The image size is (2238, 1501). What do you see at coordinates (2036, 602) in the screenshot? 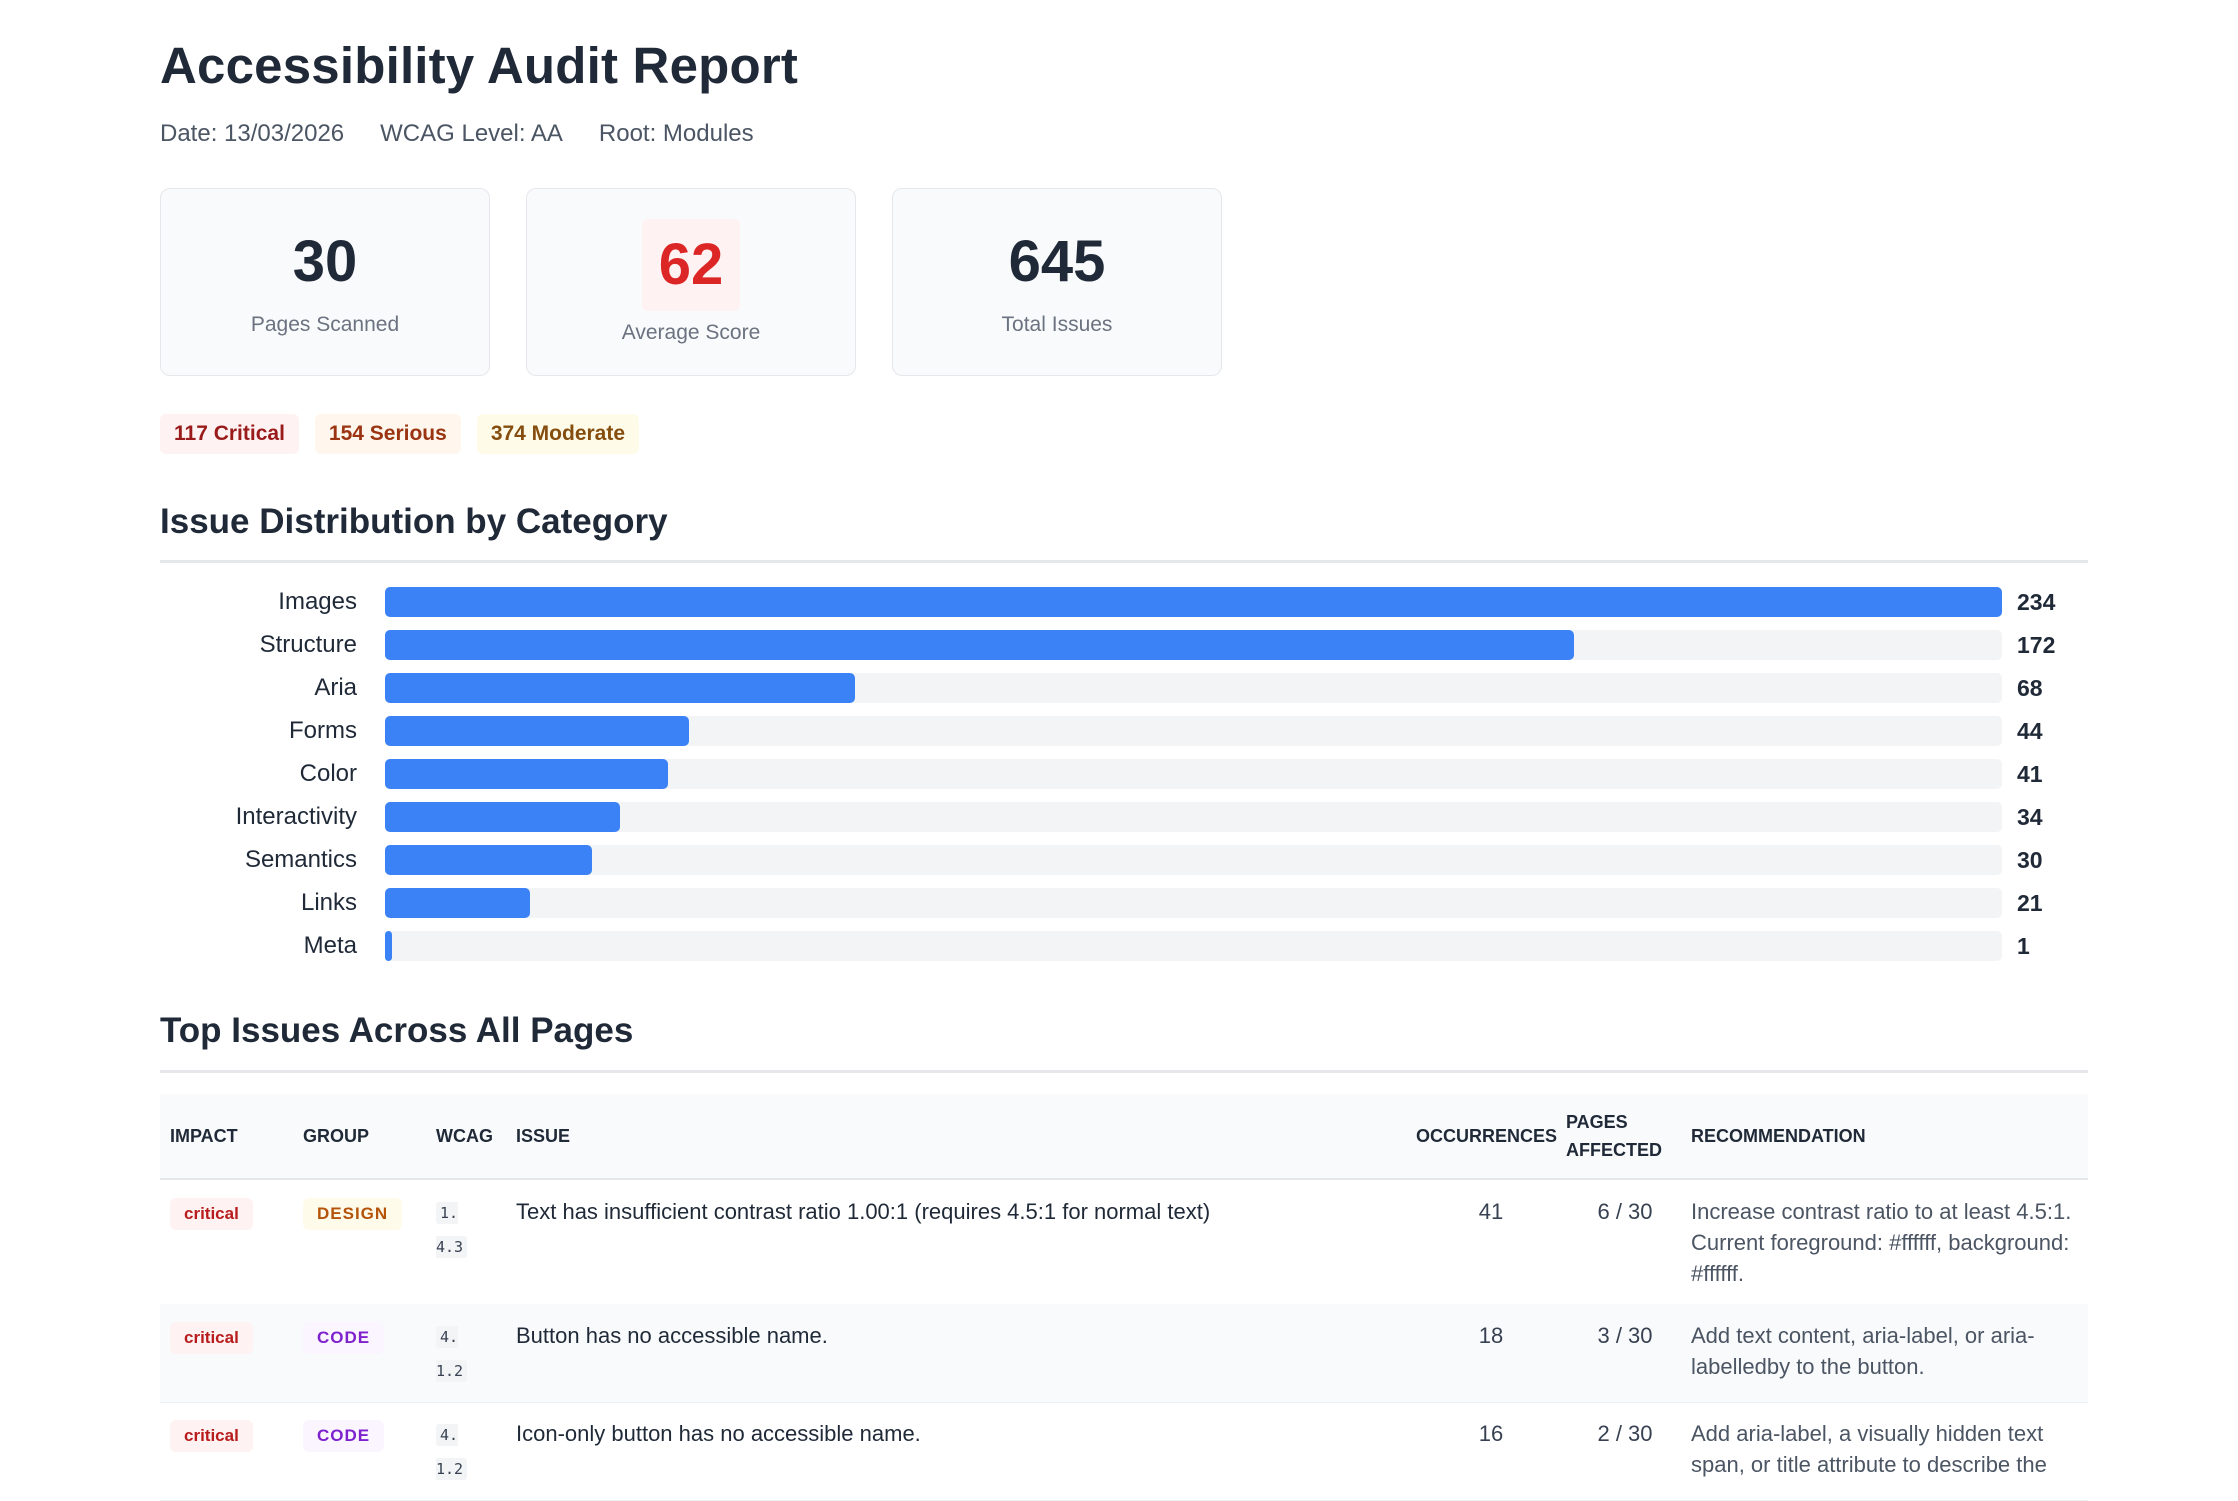
I see `chart-value-label: 234` at bounding box center [2036, 602].